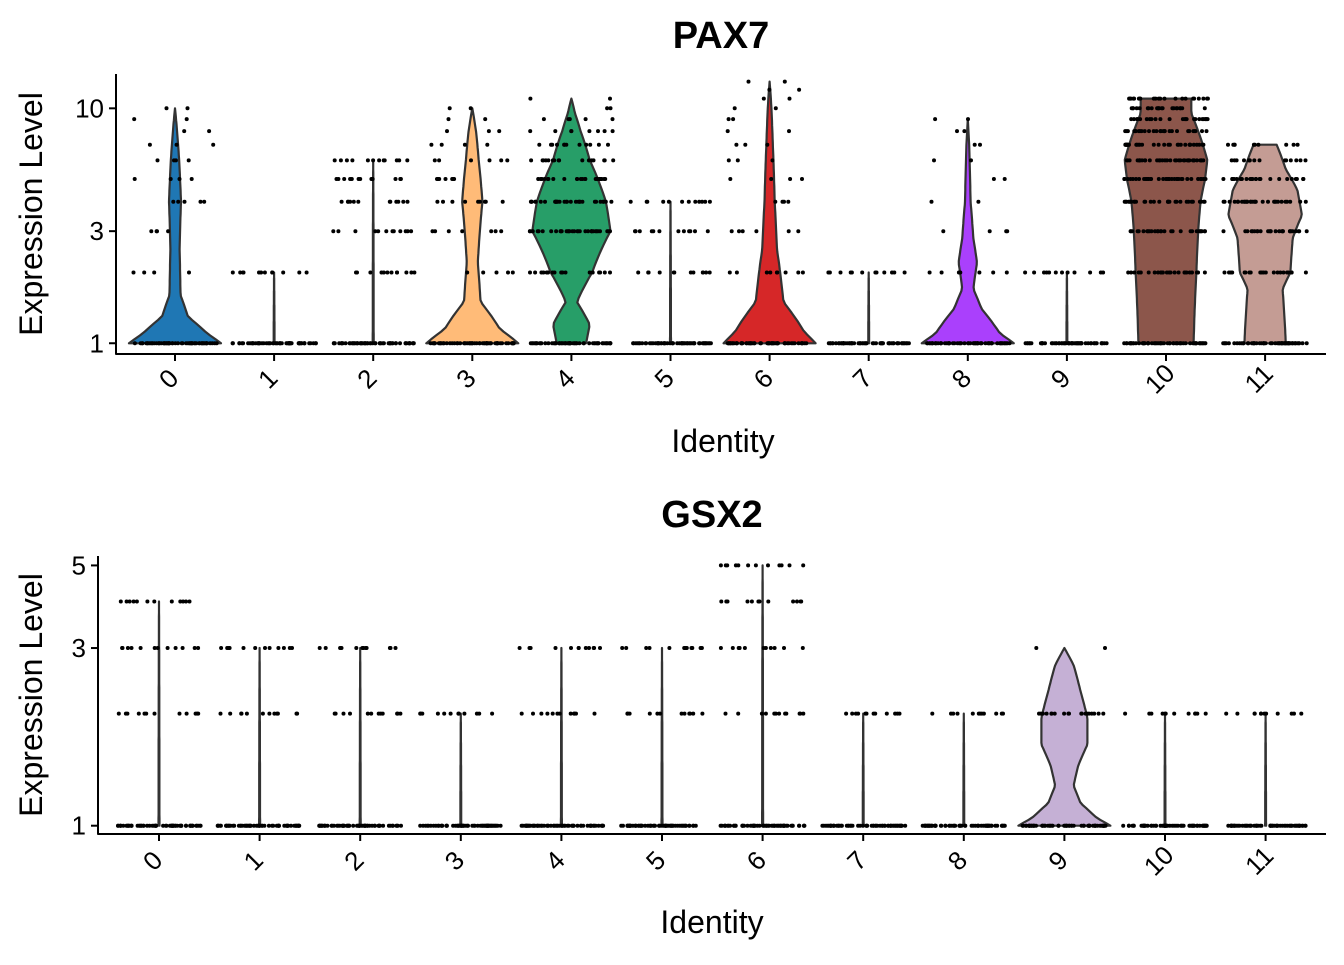 The height and width of the screenshot is (965, 1344). What do you see at coordinates (152, 860) in the screenshot?
I see `x-tick-label: 0` at bounding box center [152, 860].